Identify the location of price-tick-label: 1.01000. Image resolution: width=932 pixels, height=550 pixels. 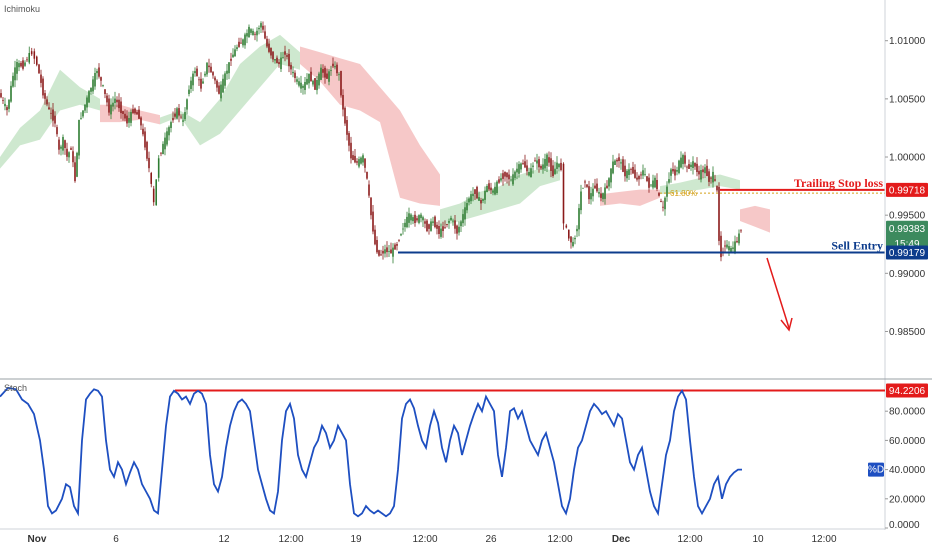
(907, 41).